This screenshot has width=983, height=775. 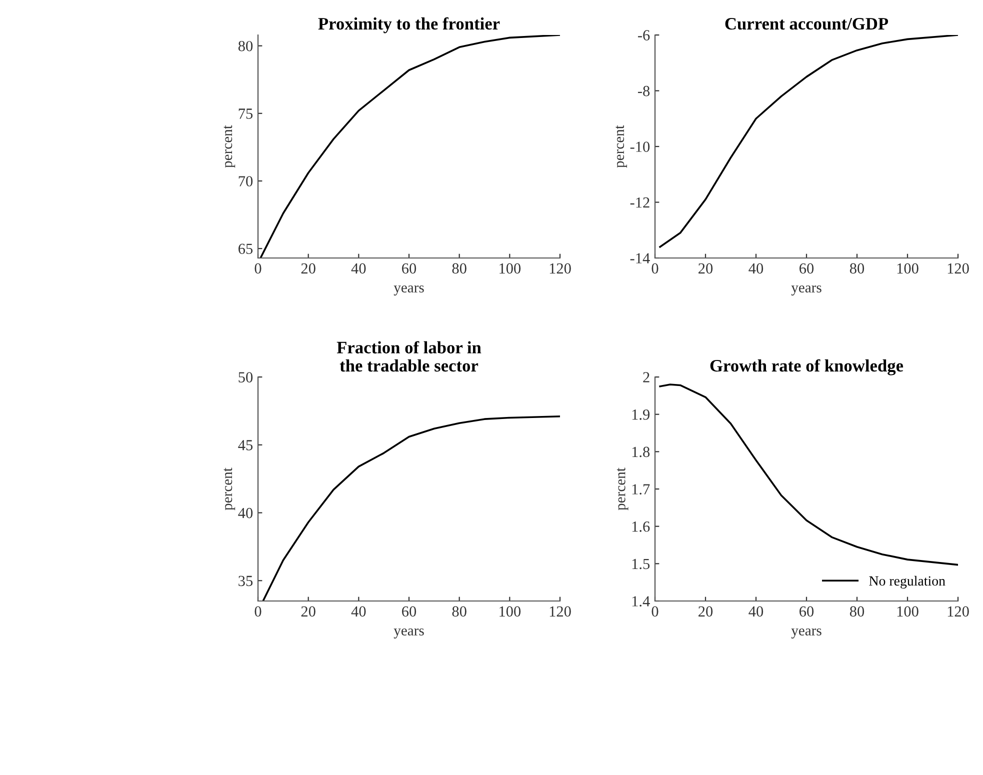 What do you see at coordinates (641, 489) in the screenshot?
I see `y-tick-label: 1.7` at bounding box center [641, 489].